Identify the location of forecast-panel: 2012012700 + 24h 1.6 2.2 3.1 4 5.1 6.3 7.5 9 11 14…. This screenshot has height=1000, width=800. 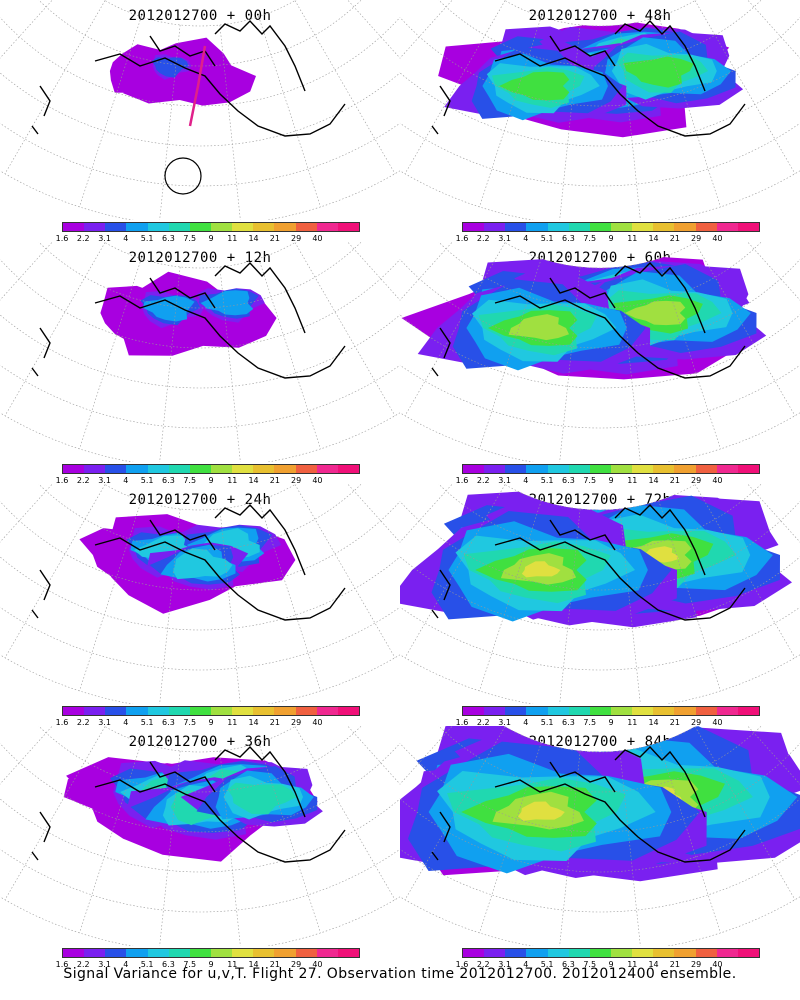
(200, 606).